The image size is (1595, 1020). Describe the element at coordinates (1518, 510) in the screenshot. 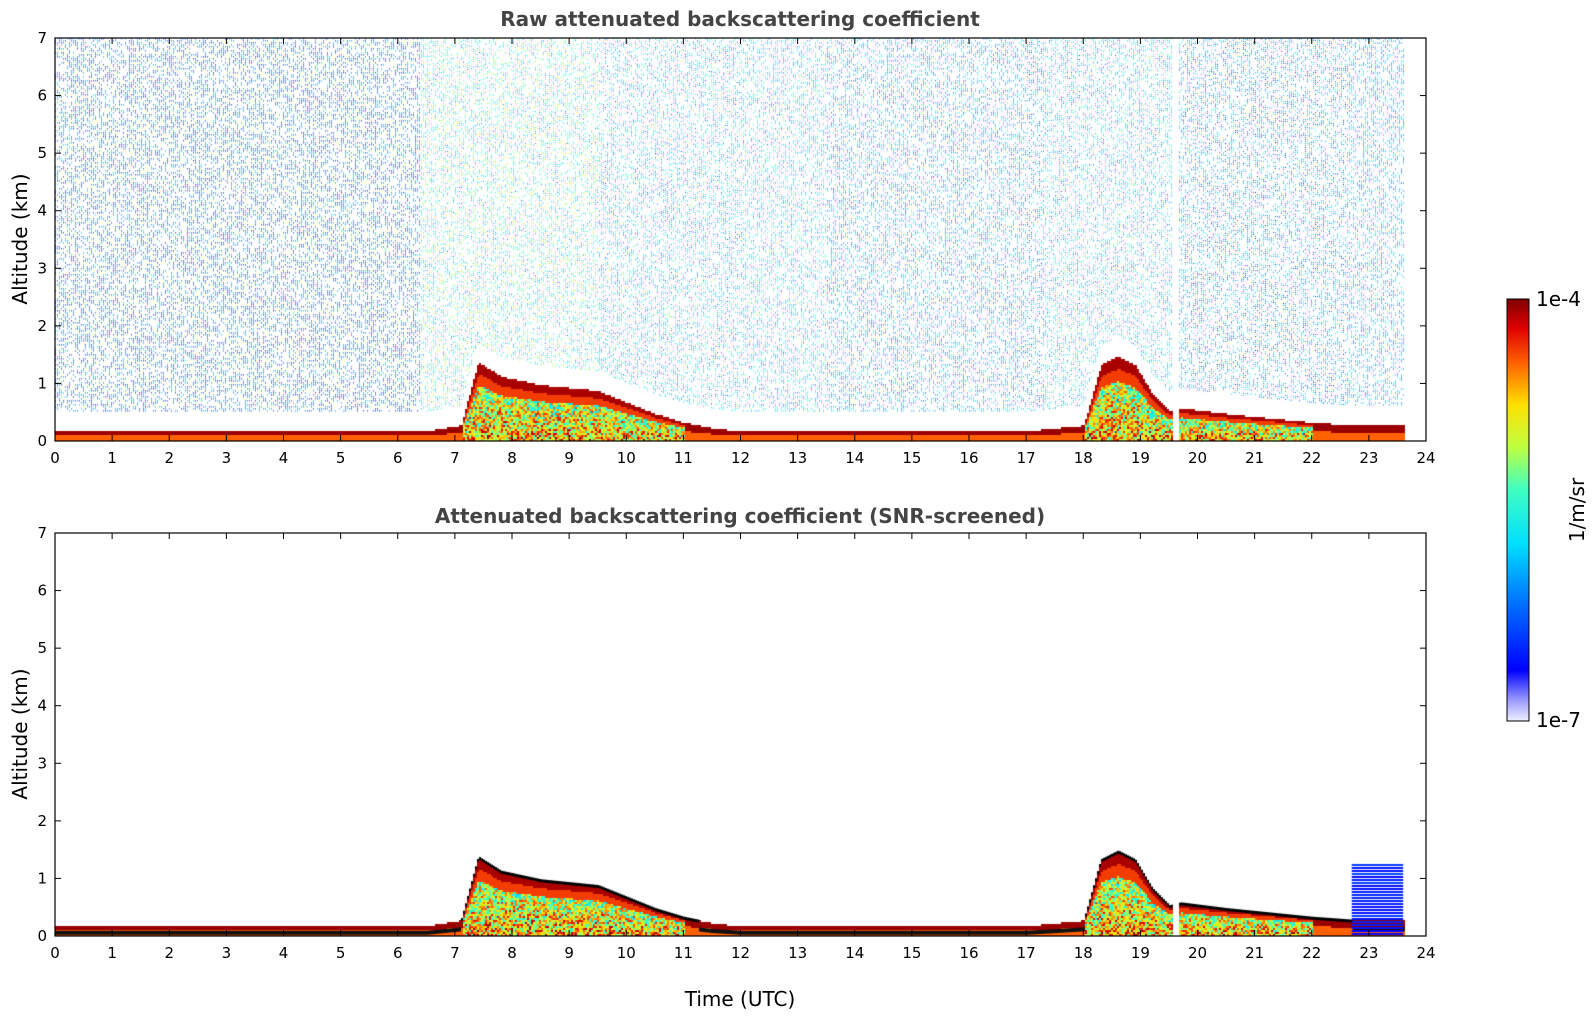

I see `colorbar-gradient` at that location.